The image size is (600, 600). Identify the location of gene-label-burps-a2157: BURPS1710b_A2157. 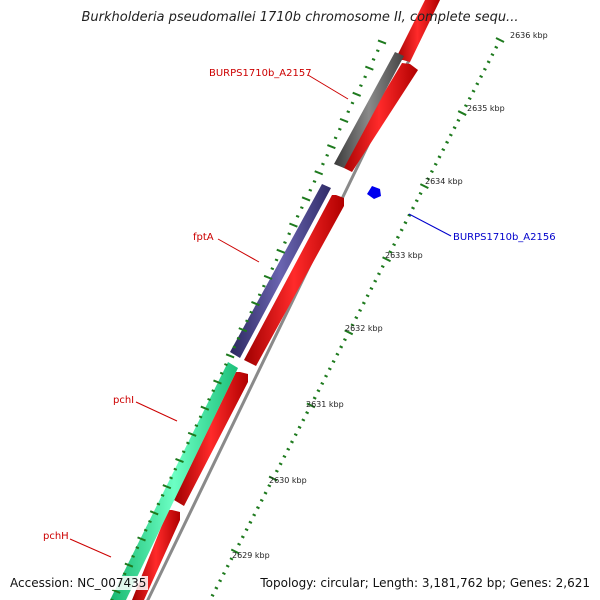
(260, 73).